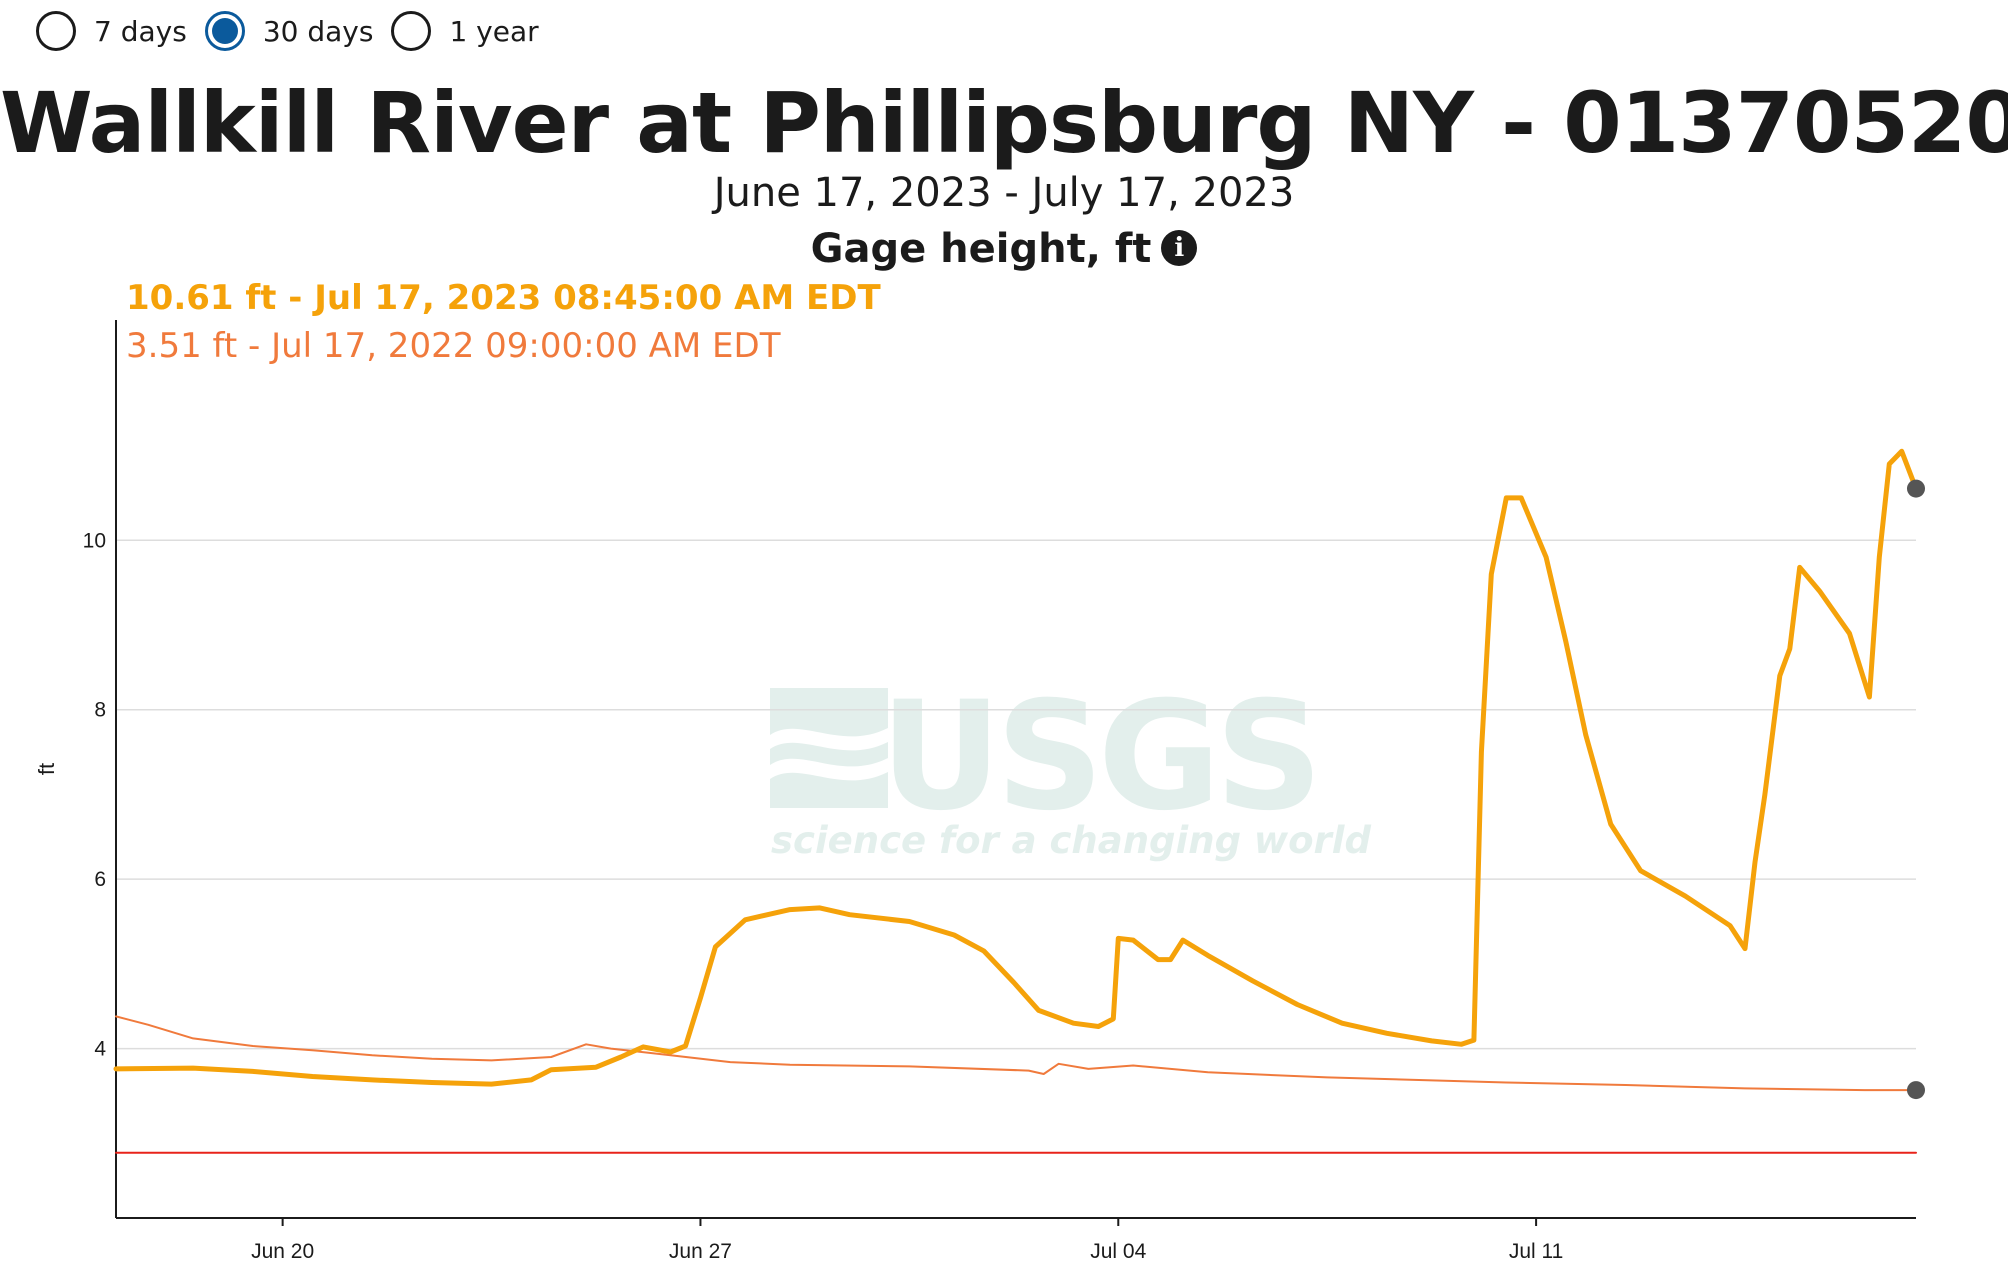 Image resolution: width=2008 pixels, height=1278 pixels. What do you see at coordinates (318, 31) in the screenshot?
I see `period-label-30-days: 30 days` at bounding box center [318, 31].